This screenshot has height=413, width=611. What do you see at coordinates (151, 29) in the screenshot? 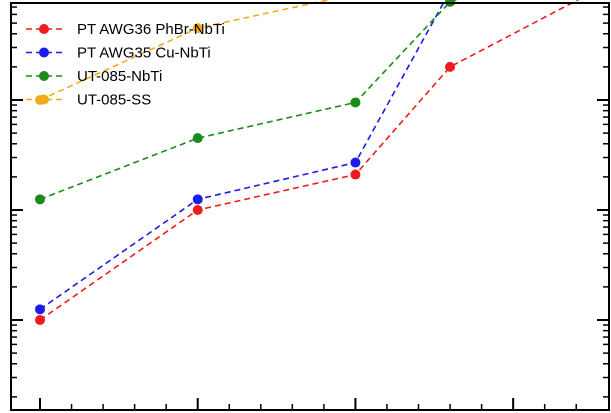
I see `legend-label: PT AWG36 PhBr-NbTi` at bounding box center [151, 29].